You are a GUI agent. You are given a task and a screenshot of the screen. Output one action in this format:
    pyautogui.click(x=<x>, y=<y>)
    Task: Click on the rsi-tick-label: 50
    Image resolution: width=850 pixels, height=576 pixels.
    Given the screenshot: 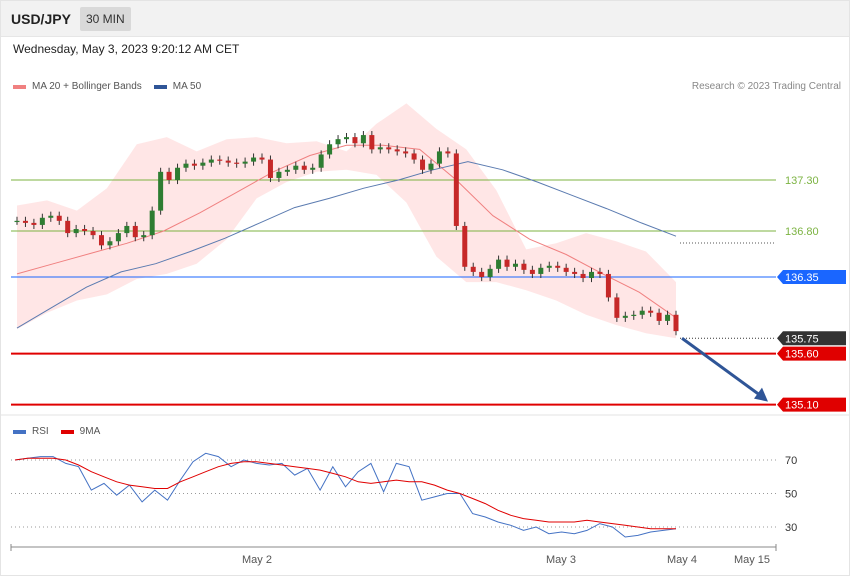 What is the action you would take?
    pyautogui.click(x=791, y=495)
    